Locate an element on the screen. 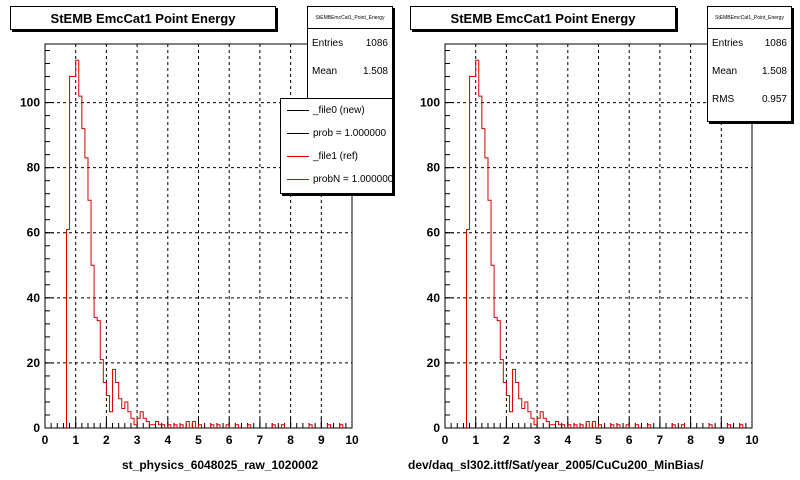  legend-item-probn: probN = 1.000000 is located at coordinates (336, 179).